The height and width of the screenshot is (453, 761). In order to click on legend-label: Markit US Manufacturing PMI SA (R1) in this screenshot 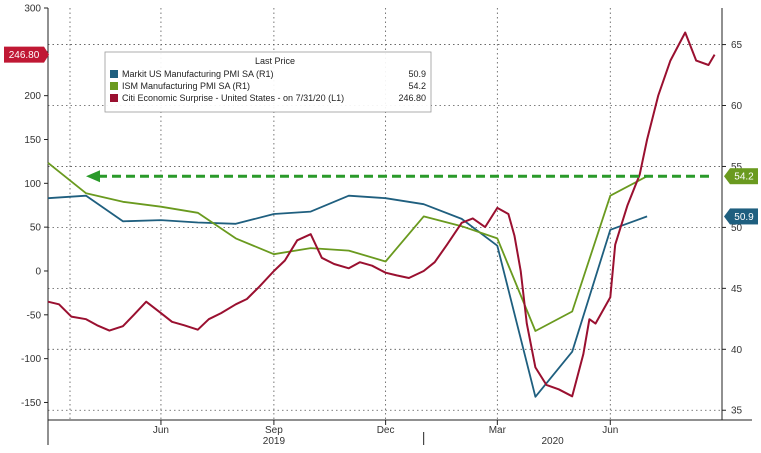, I will do `click(198, 74)`.